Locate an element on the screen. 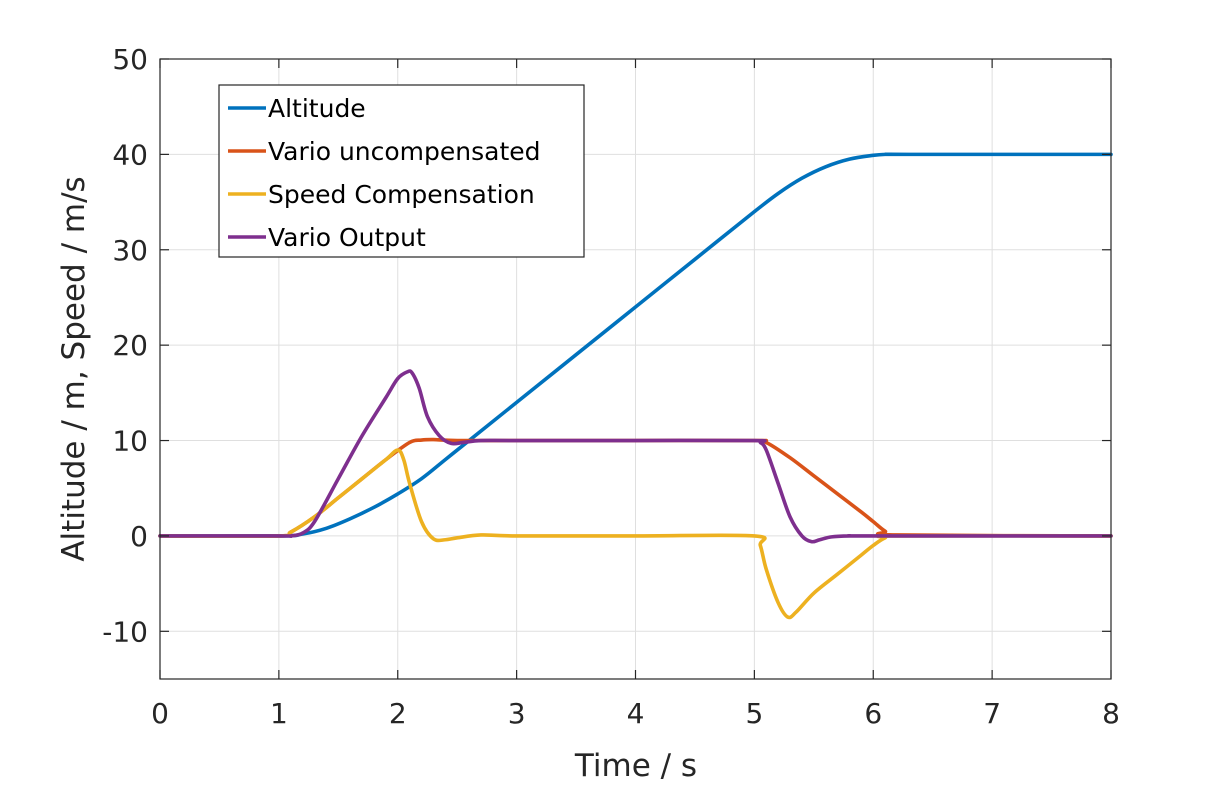 The image size is (1229, 788). x-tick-label: 5 is located at coordinates (754, 713).